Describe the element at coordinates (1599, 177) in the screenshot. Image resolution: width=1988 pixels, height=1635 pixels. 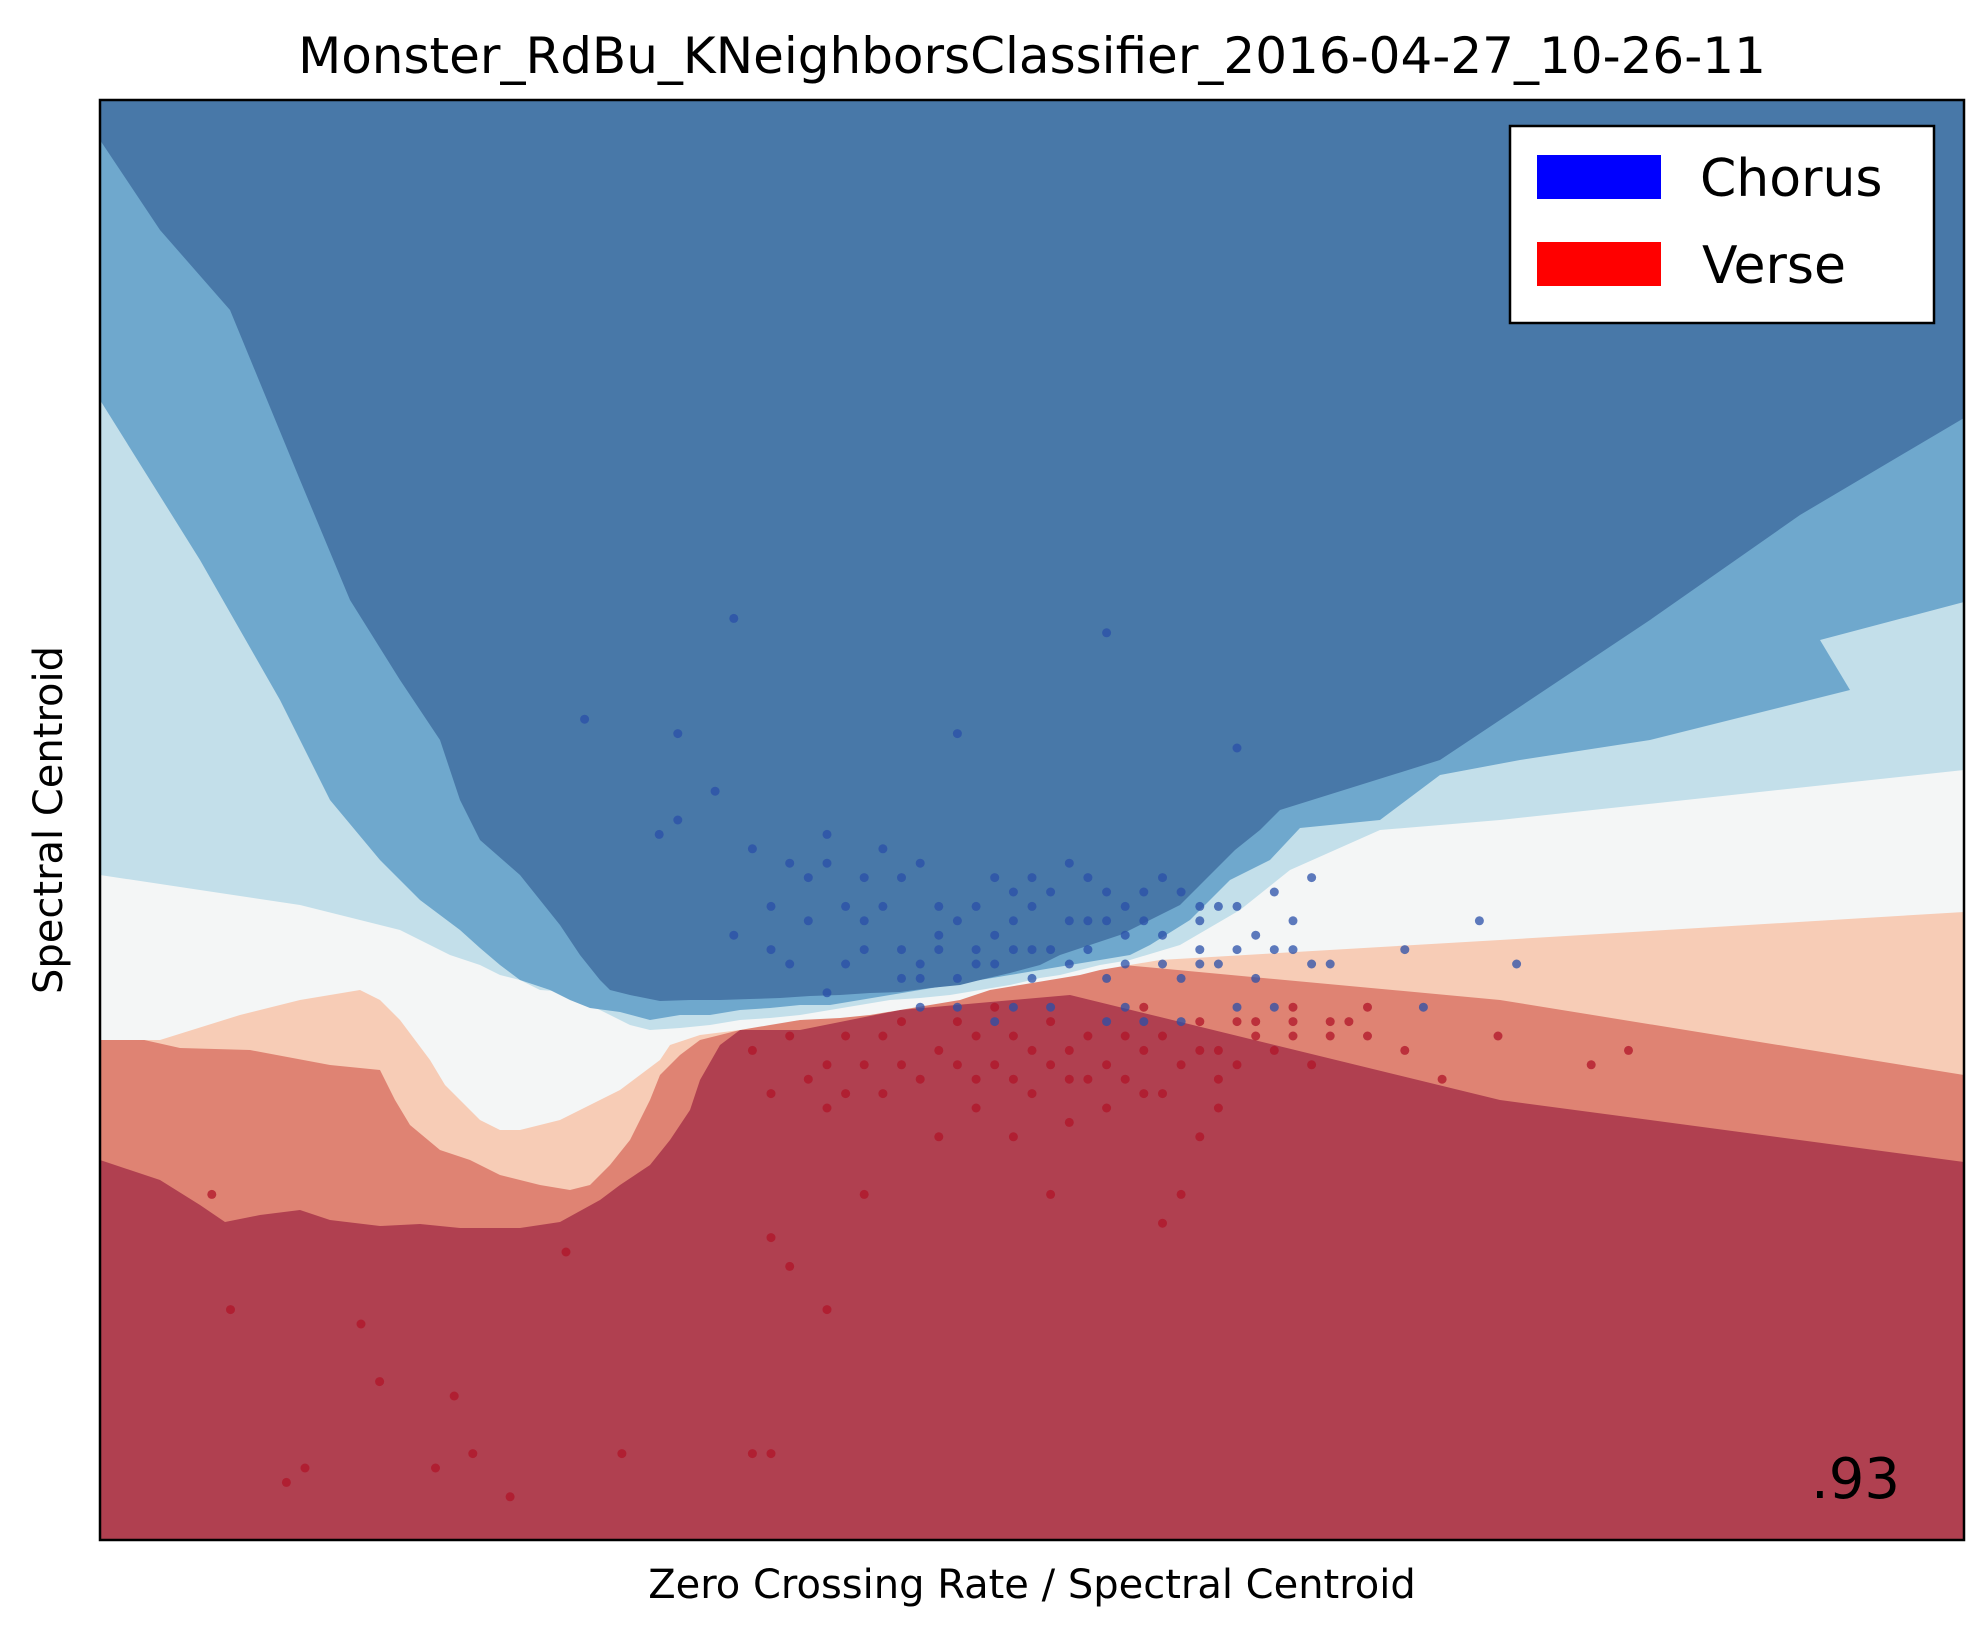
I see `legend-swatch-chorus` at that location.